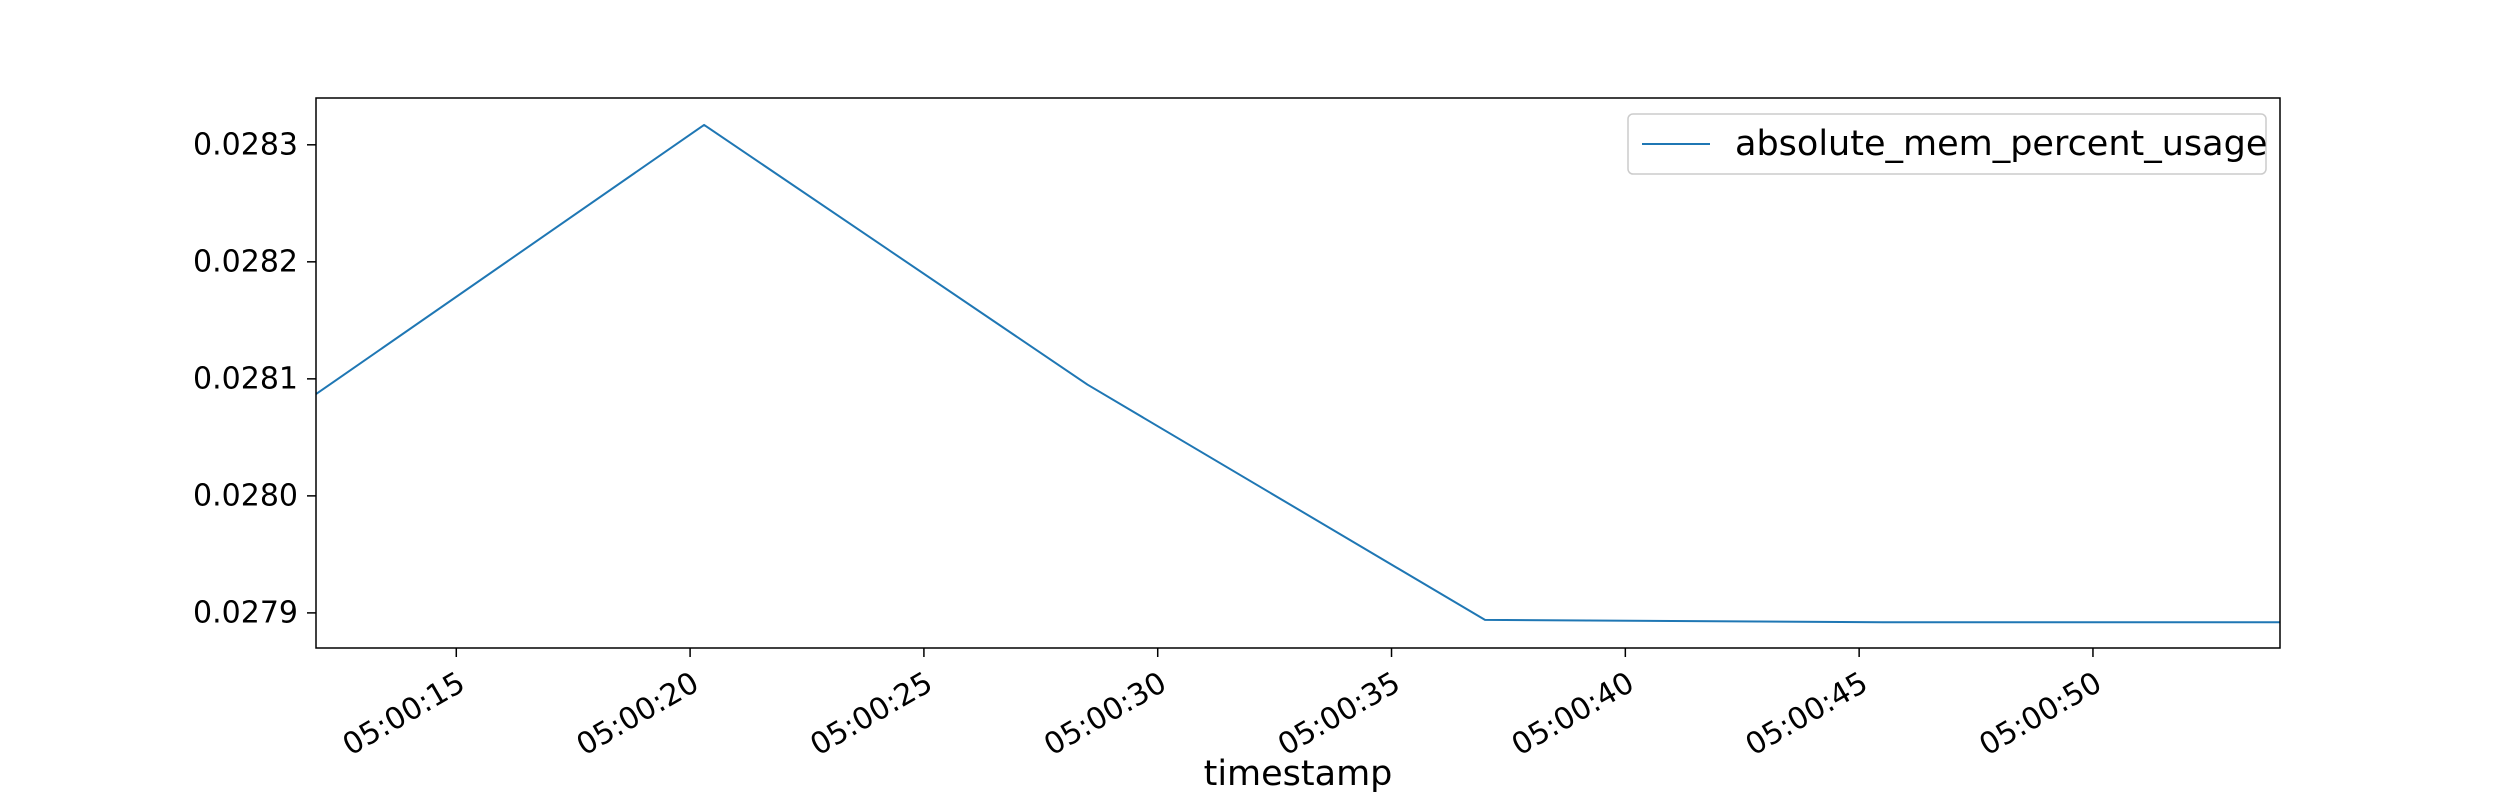  What do you see at coordinates (245, 144) in the screenshot?
I see `y-tick-label: 0.0283` at bounding box center [245, 144].